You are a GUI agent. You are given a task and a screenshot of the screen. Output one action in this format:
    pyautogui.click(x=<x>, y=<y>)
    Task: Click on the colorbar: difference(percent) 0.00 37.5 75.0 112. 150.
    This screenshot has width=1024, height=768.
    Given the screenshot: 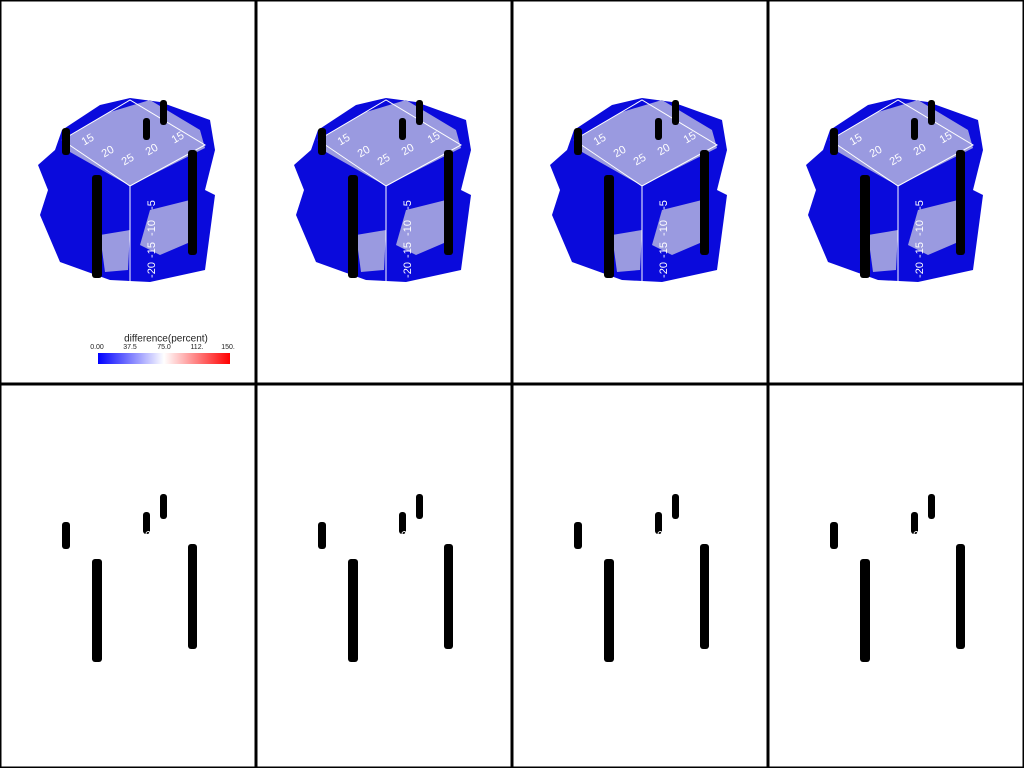 What is the action you would take?
    pyautogui.click(x=162, y=349)
    